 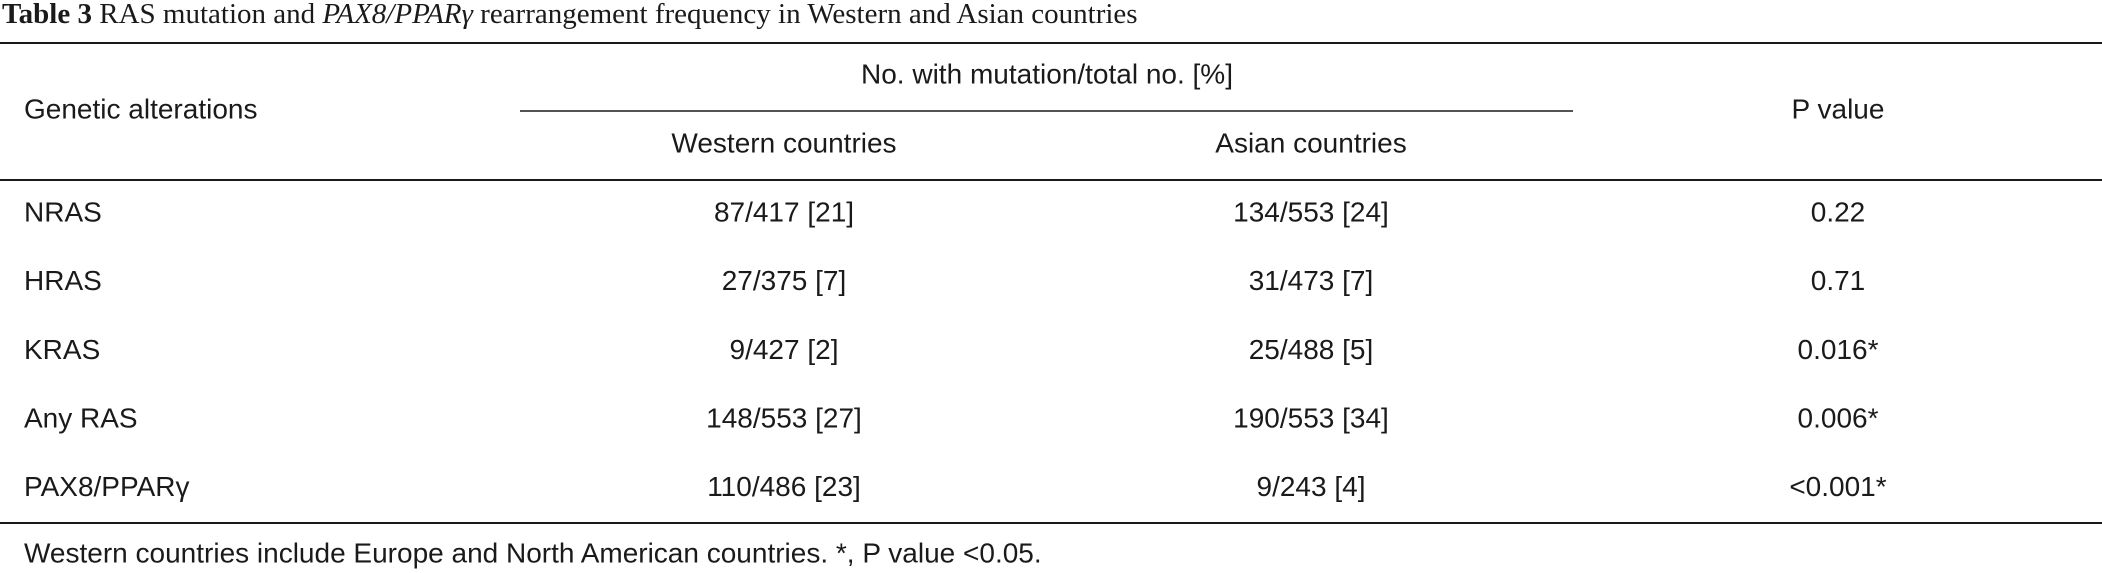 I want to click on row-header: Genetic alterations, so click(x=140, y=108).